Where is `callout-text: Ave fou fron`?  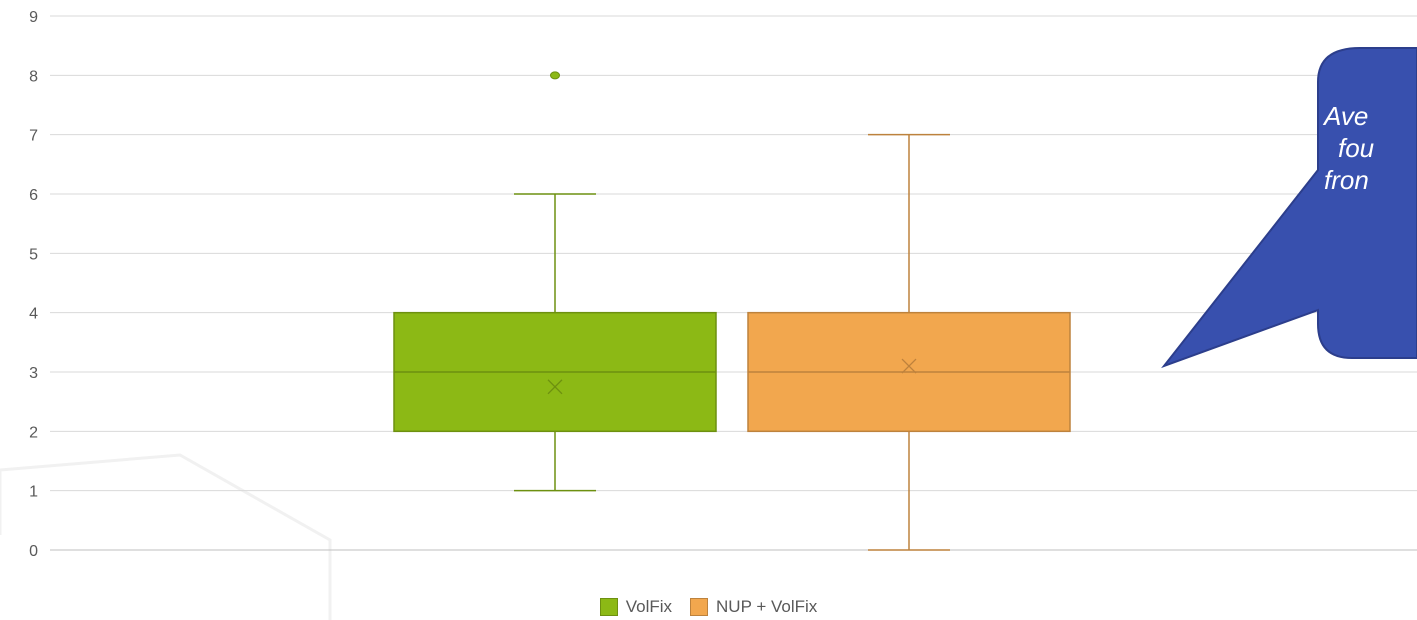
callout-text: Ave fou fron is located at coordinates (1369, 148).